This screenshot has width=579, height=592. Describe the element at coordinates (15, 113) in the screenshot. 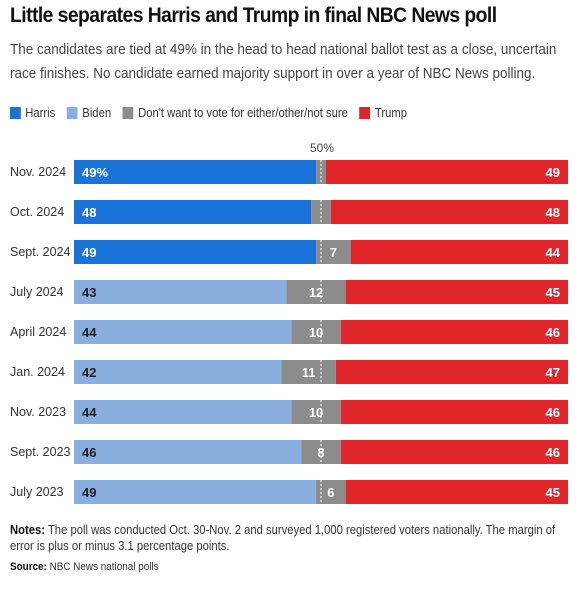

I see `legend-swatch-harris` at that location.